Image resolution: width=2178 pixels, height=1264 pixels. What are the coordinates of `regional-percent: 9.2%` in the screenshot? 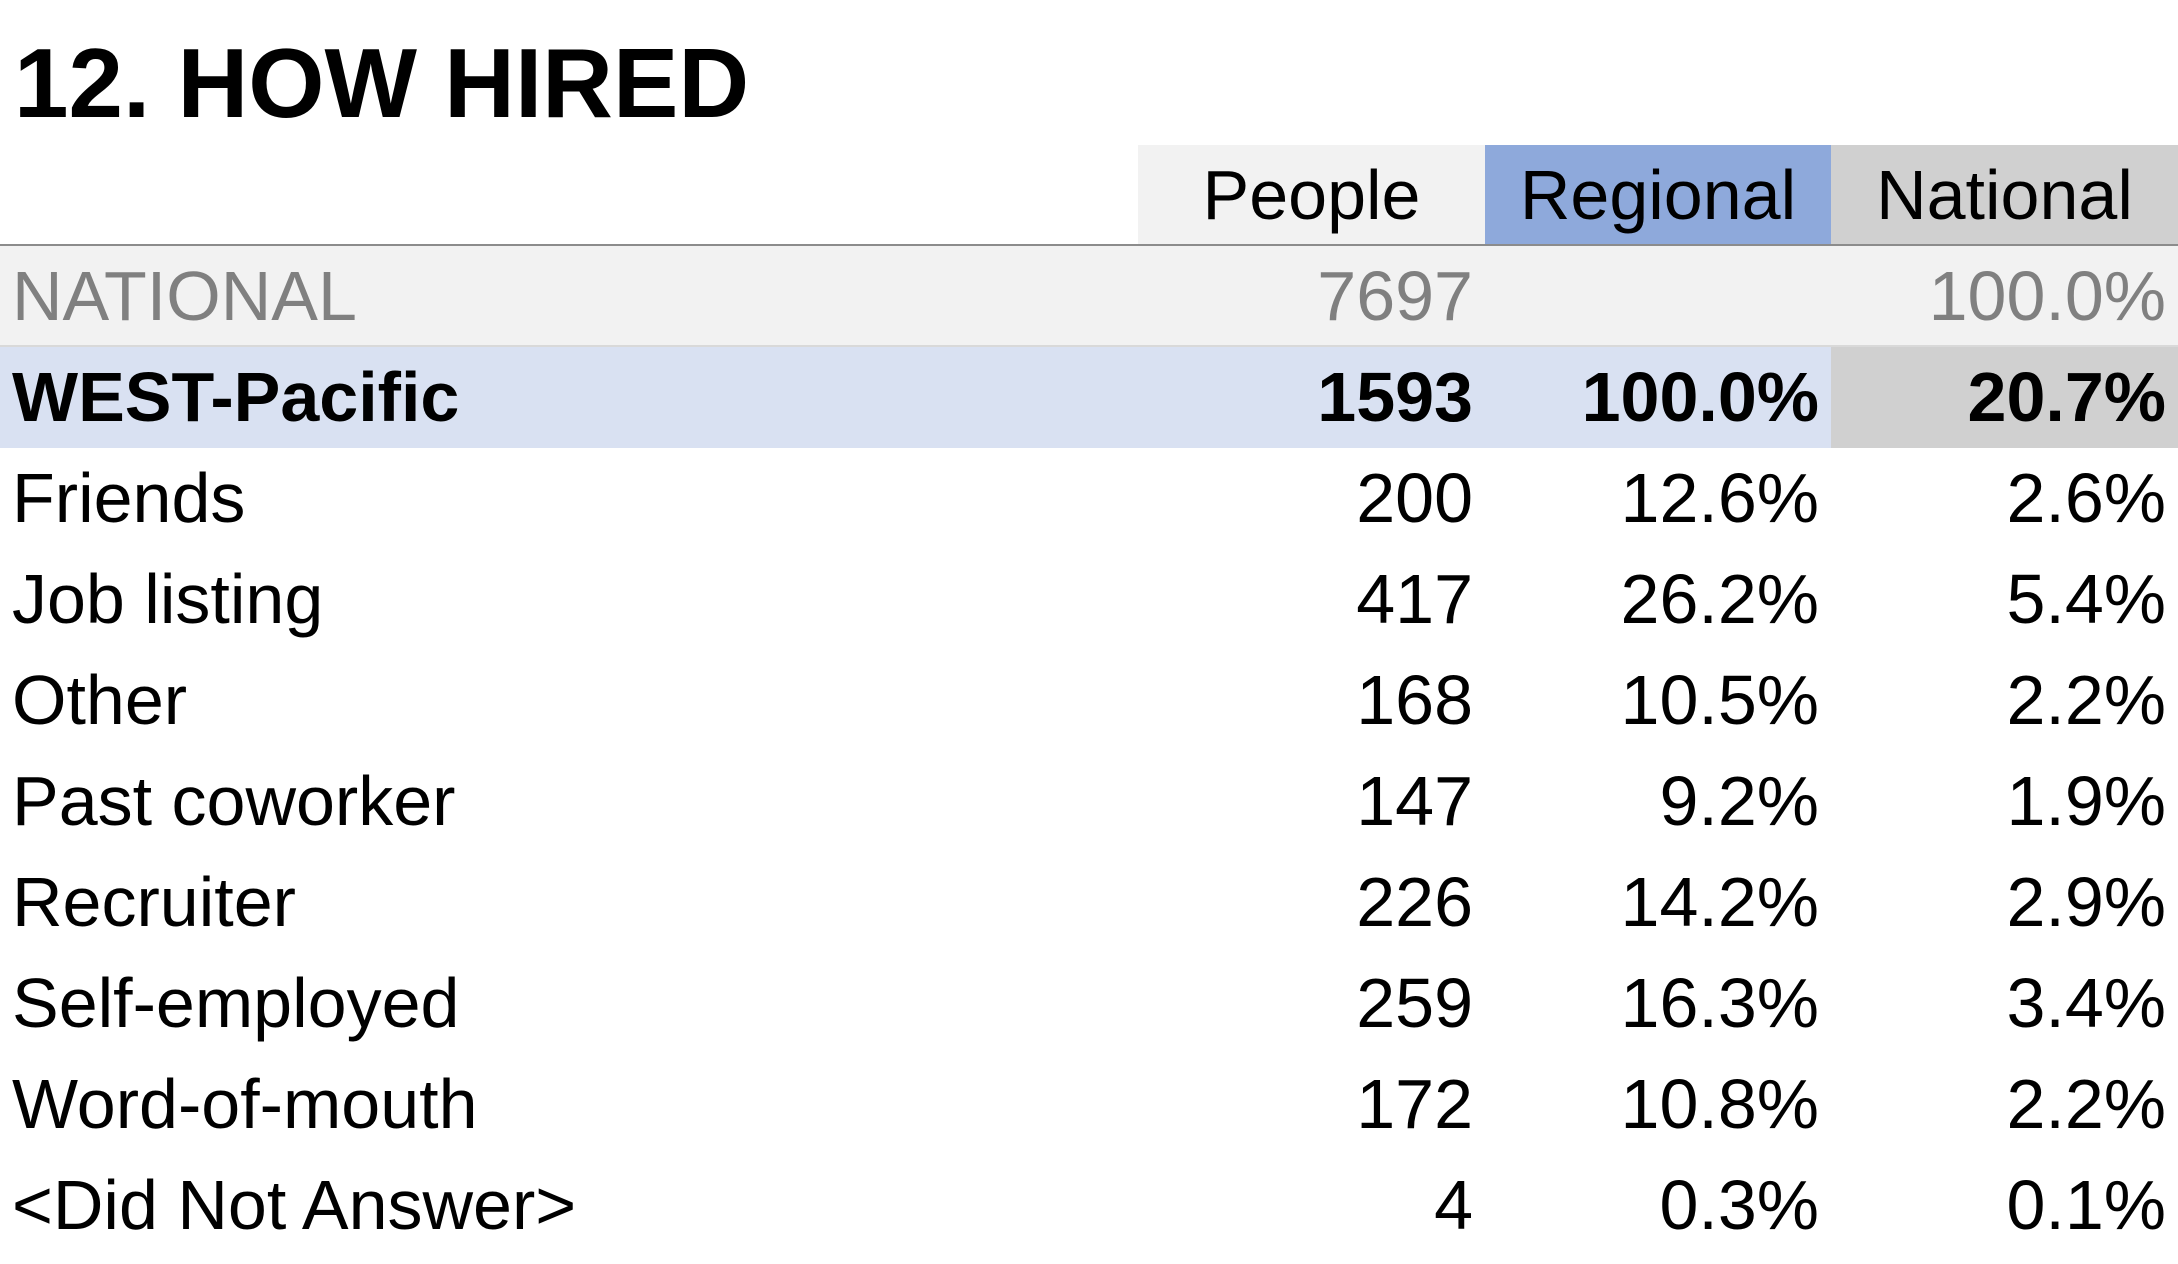 It's located at (1739, 801).